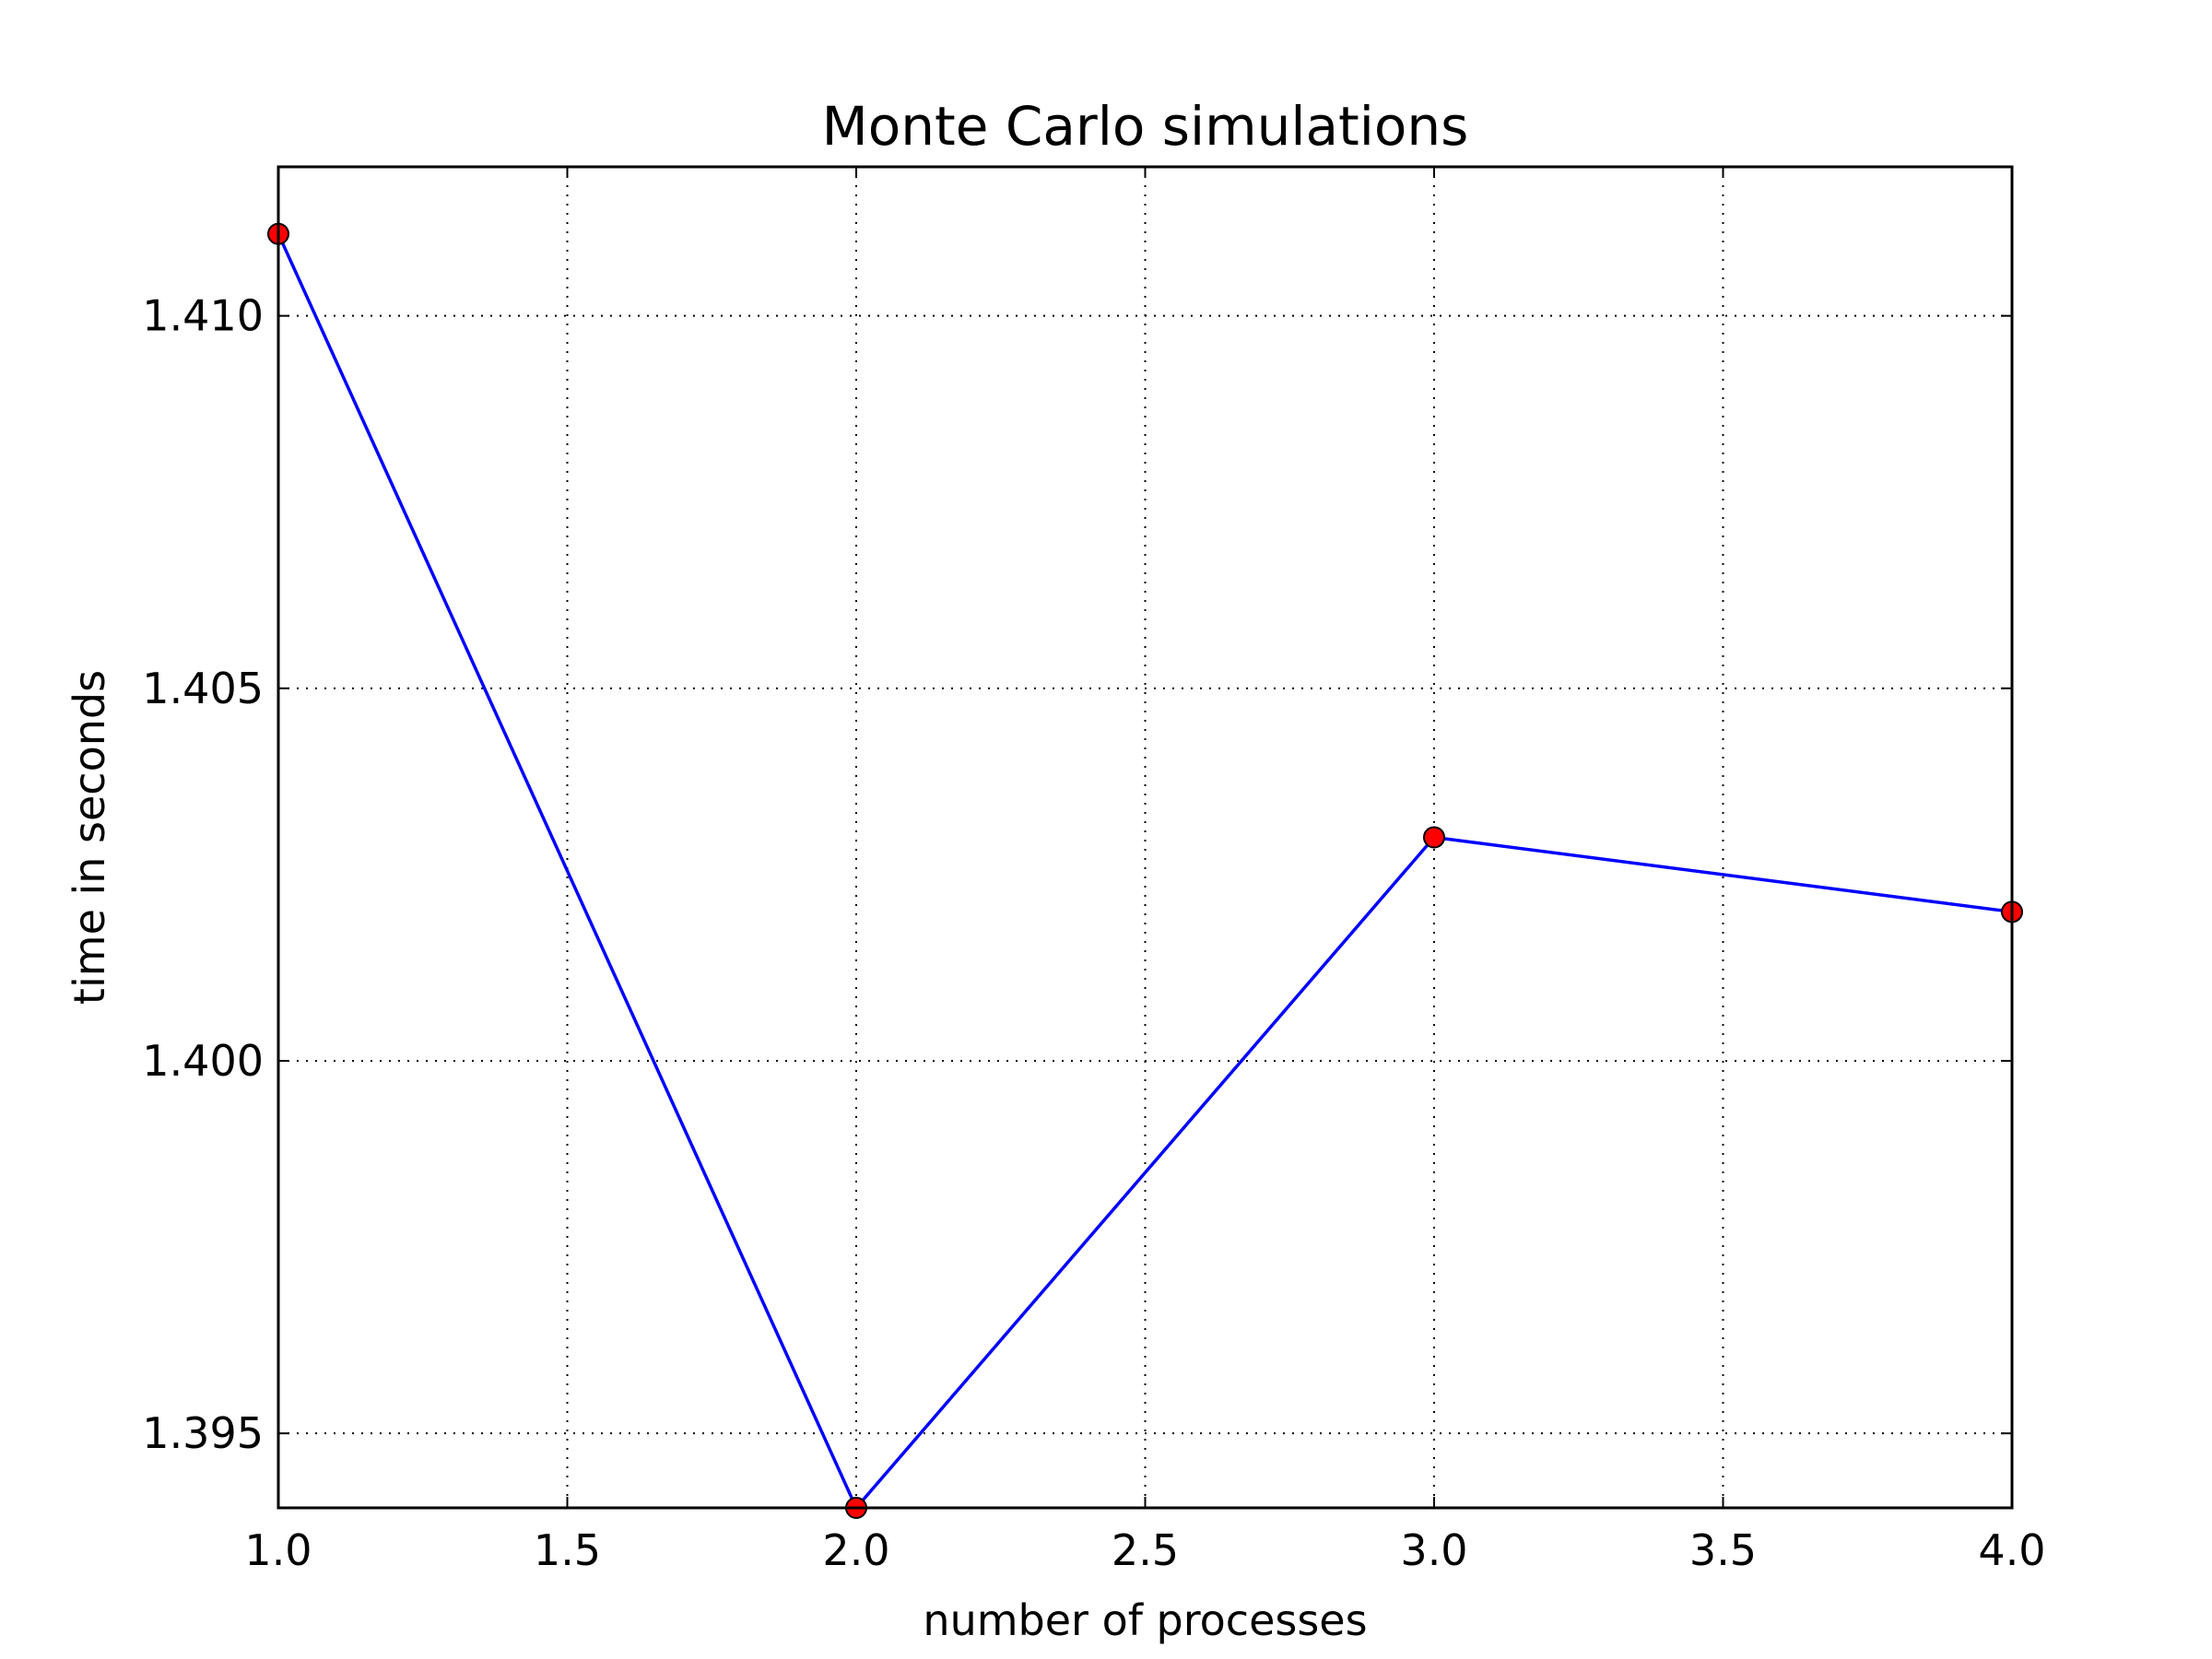  Describe the element at coordinates (278, 1550) in the screenshot. I see `x-tick-label: 1.0` at that location.